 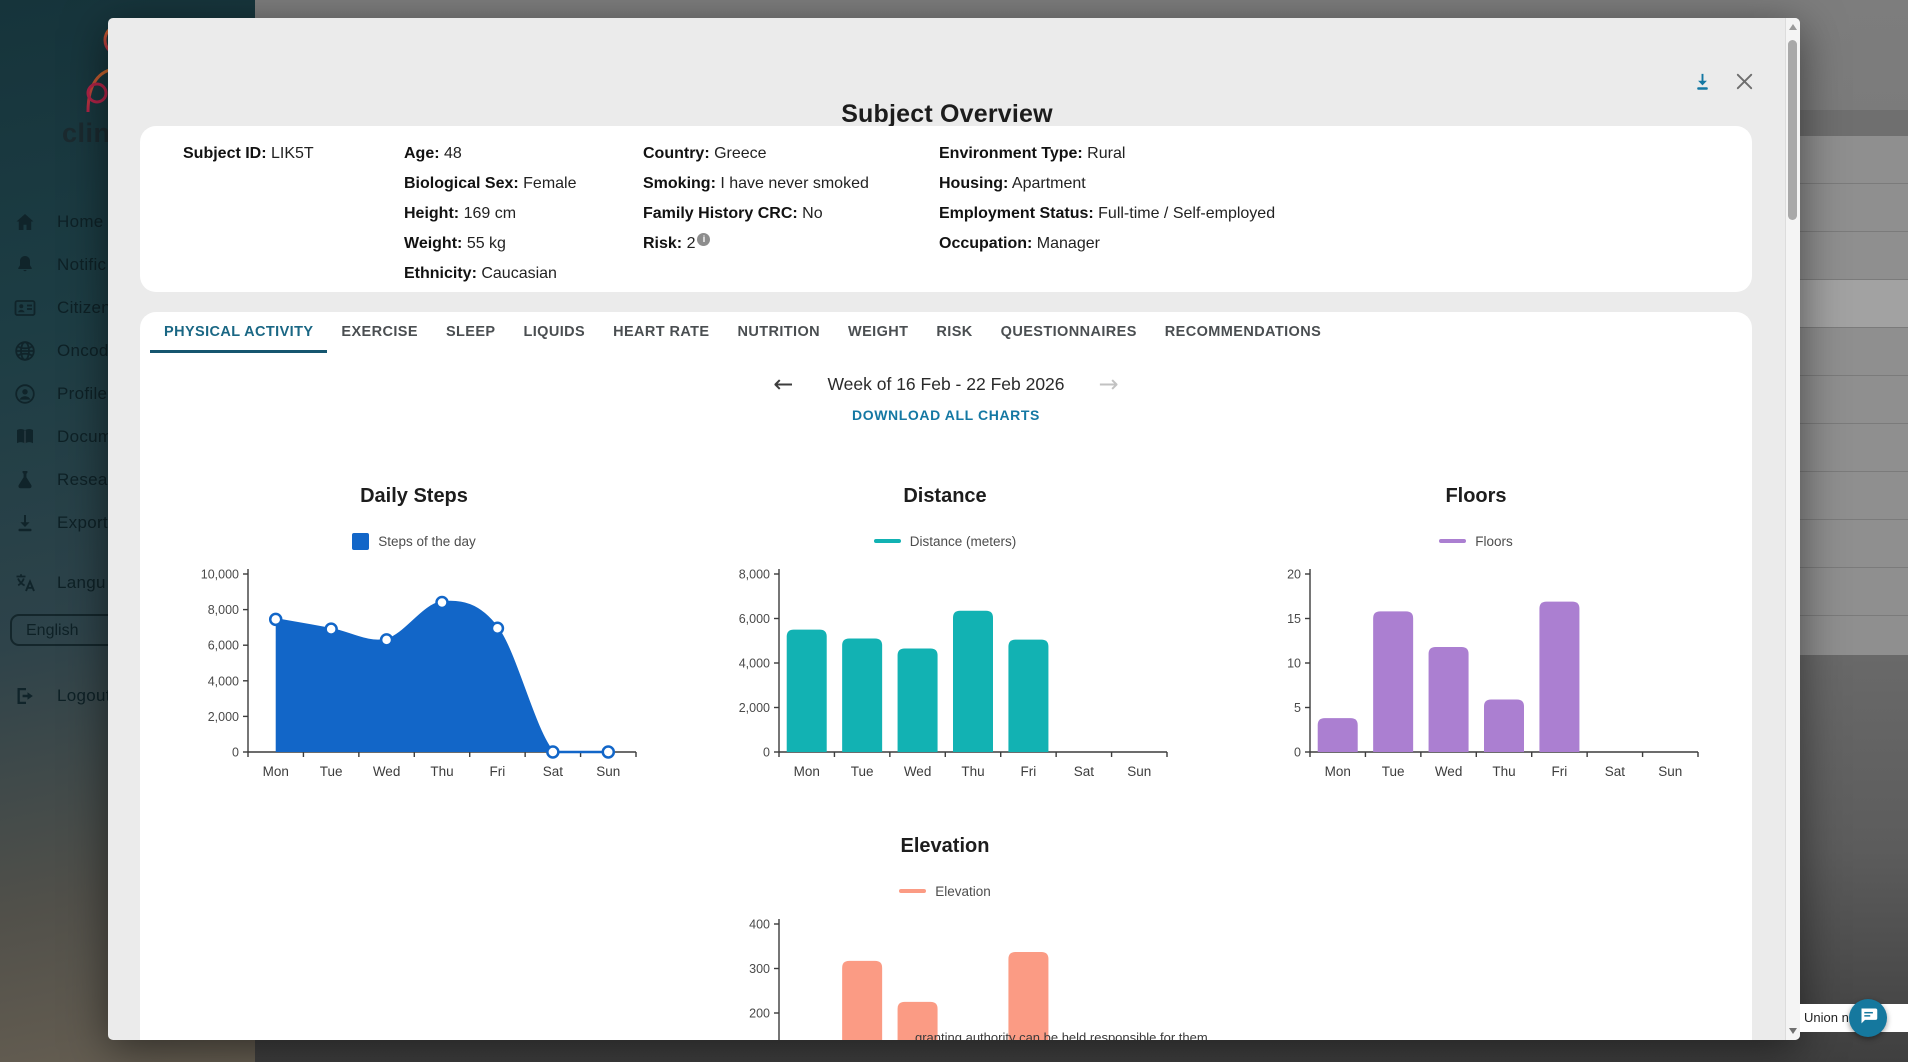 I want to click on sidebar-item-label: Resear, so click(x=85, y=479).